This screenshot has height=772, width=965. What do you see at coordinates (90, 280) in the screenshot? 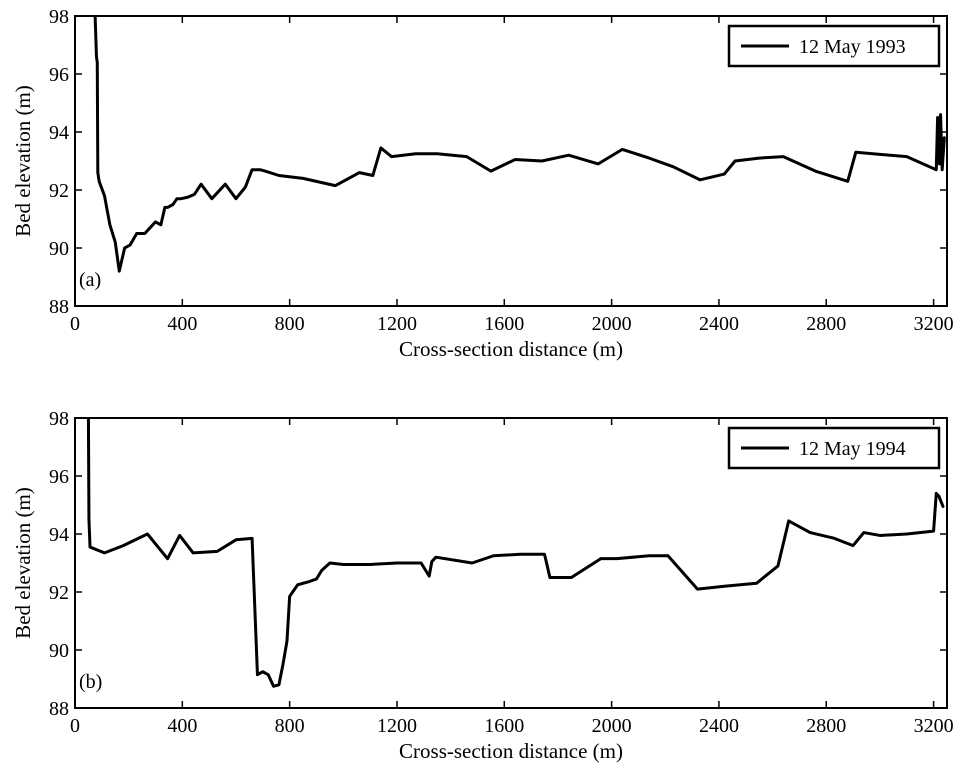
I see `panel-label: (a)` at bounding box center [90, 280].